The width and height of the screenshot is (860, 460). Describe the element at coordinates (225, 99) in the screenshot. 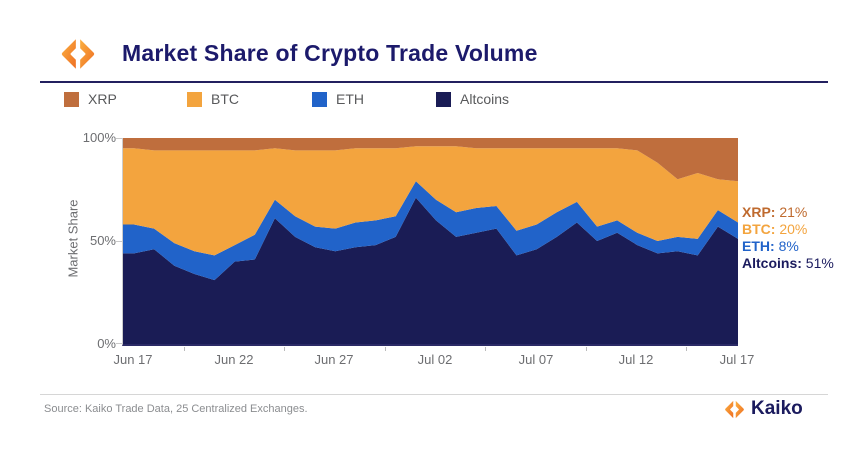

I see `legend-label: BTC` at that location.